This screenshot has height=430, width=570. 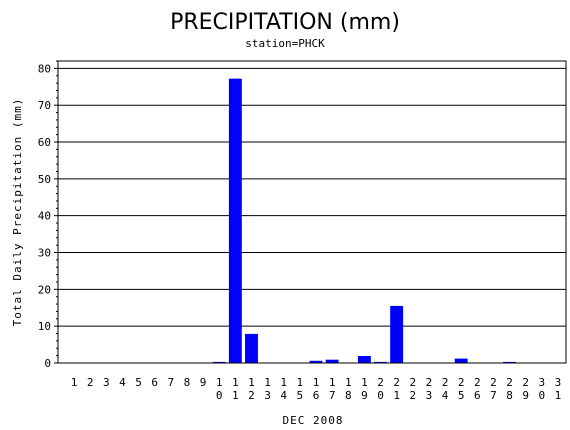 I want to click on y-tick-label: 20, so click(x=44, y=289).